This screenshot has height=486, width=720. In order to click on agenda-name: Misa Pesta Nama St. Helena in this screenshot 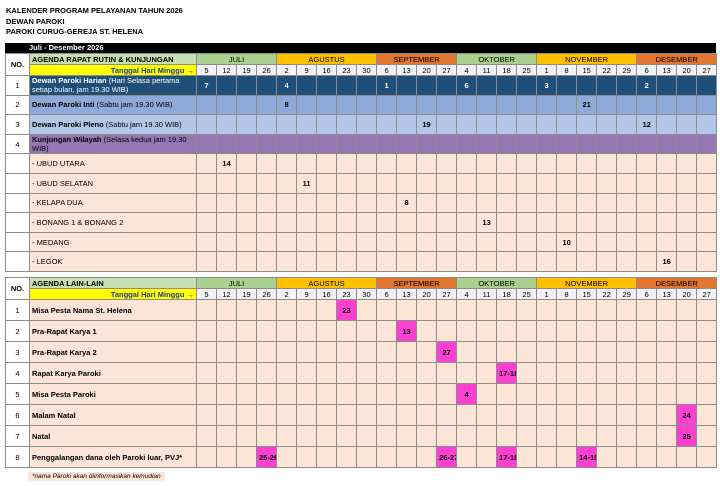, I will do `click(113, 310)`.